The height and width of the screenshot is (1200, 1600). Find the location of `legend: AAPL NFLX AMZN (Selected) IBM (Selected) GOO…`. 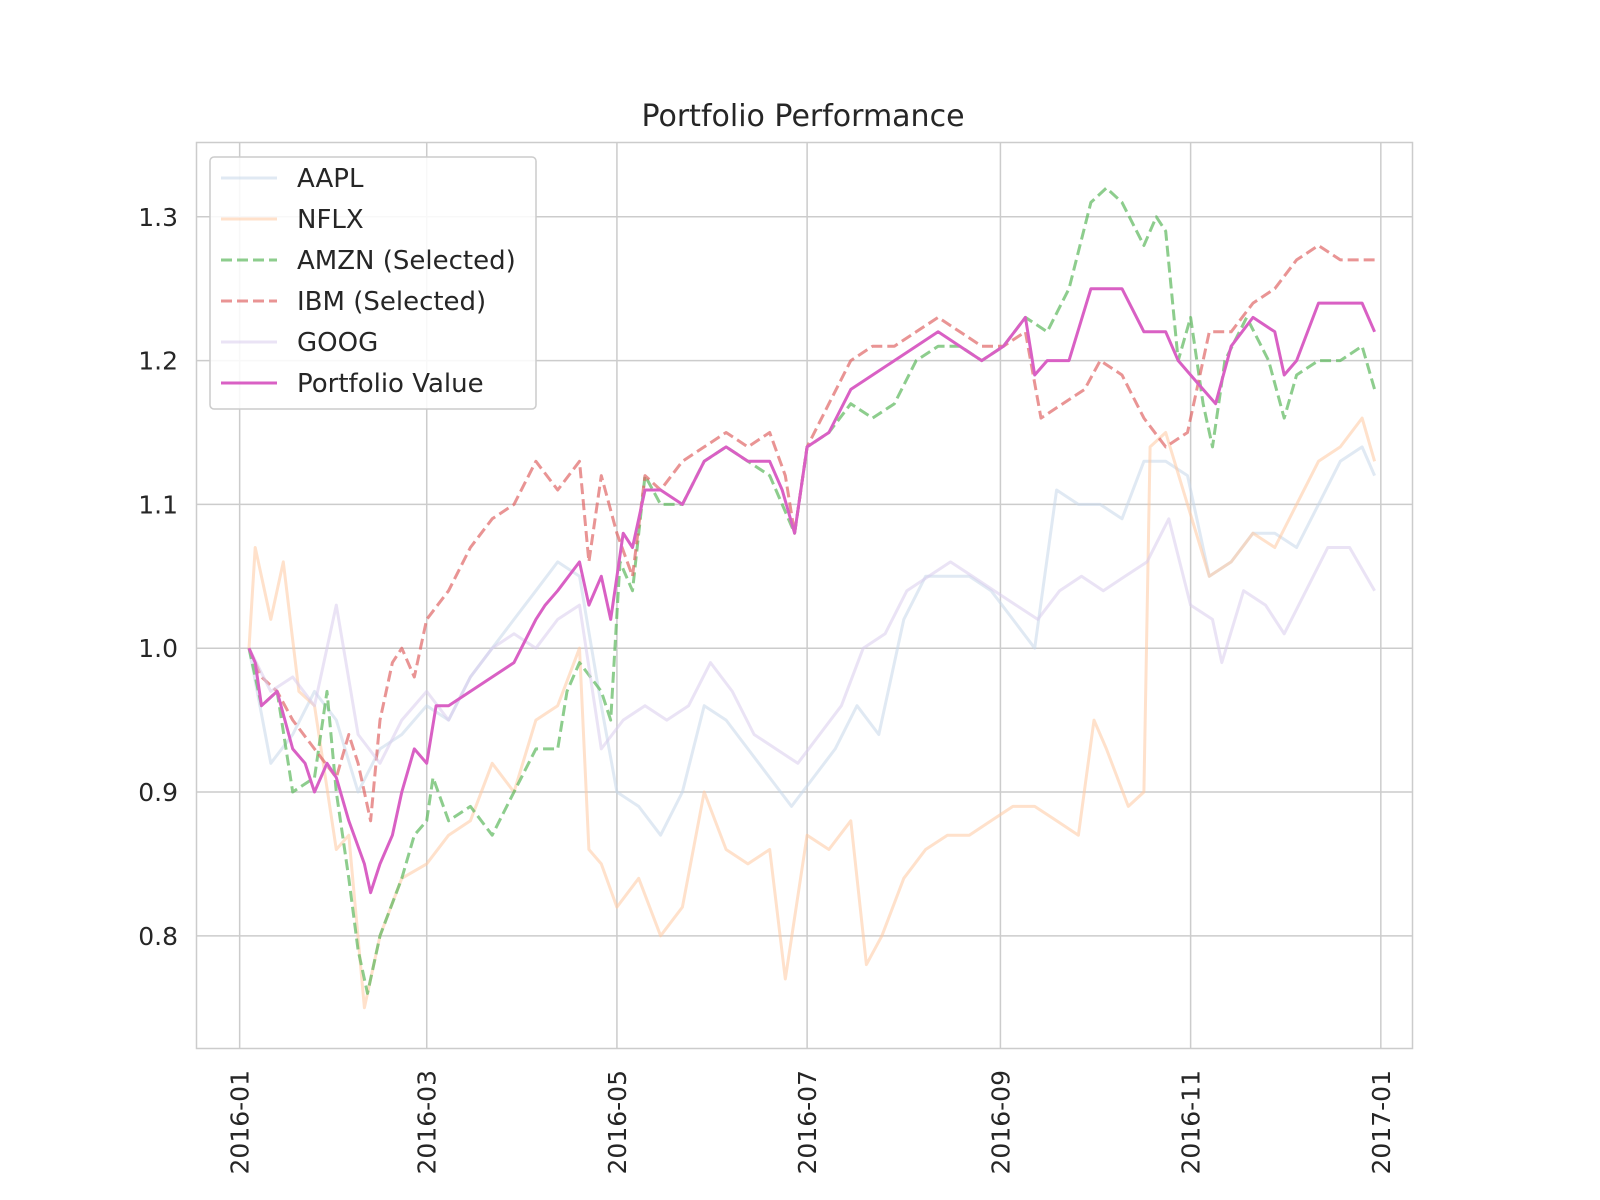

legend: AAPL NFLX AMZN (Selected) IBM (Selected) GOO… is located at coordinates (373, 283).